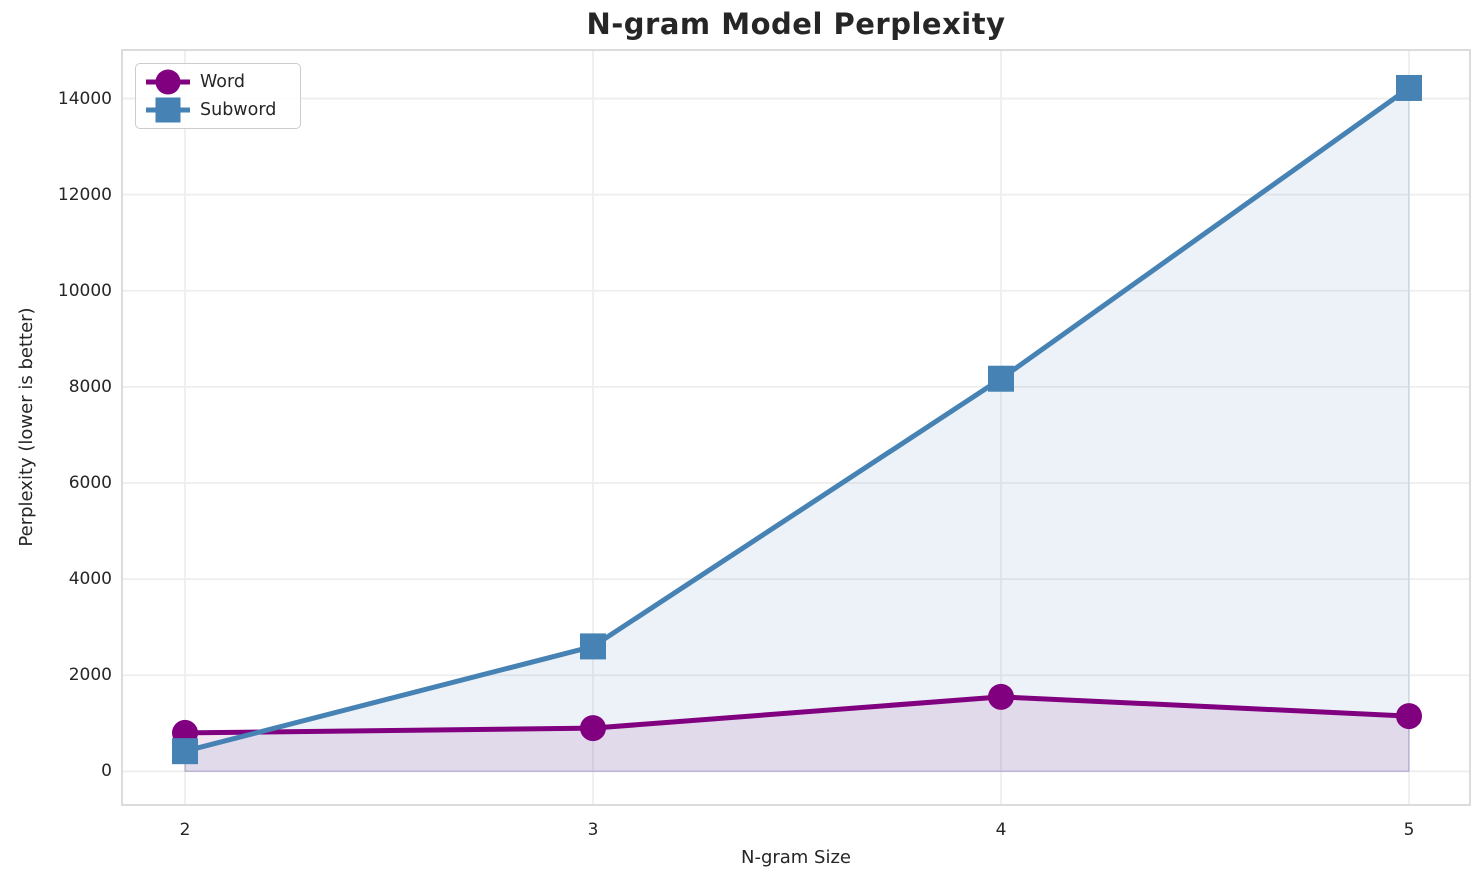  Describe the element at coordinates (238, 110) in the screenshot. I see `legend-label: Subword` at that location.